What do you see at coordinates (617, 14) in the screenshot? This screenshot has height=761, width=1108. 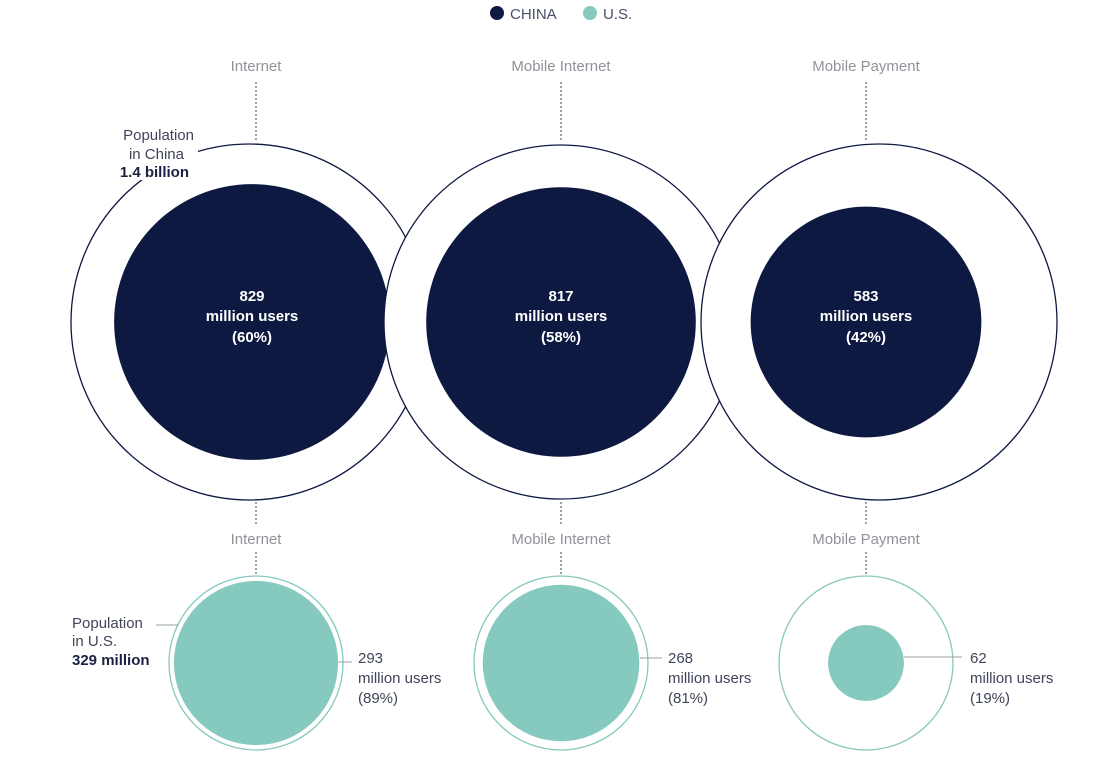 I see `legend-label-us: U.S.` at bounding box center [617, 14].